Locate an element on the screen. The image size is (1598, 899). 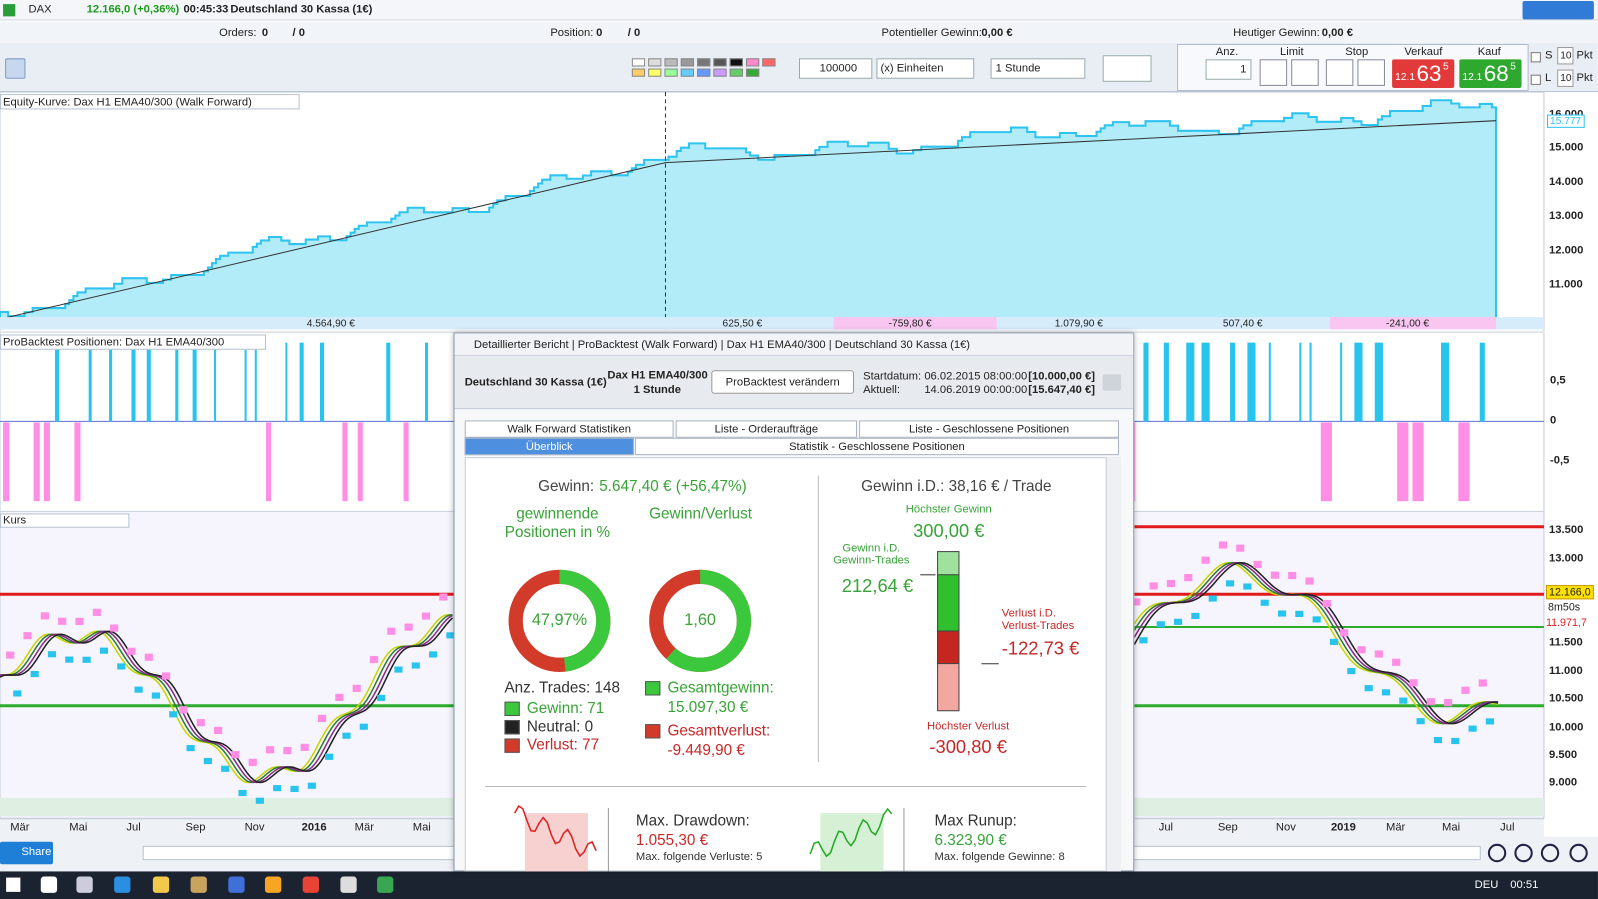
segment-label: 625,50 € is located at coordinates (742, 324).